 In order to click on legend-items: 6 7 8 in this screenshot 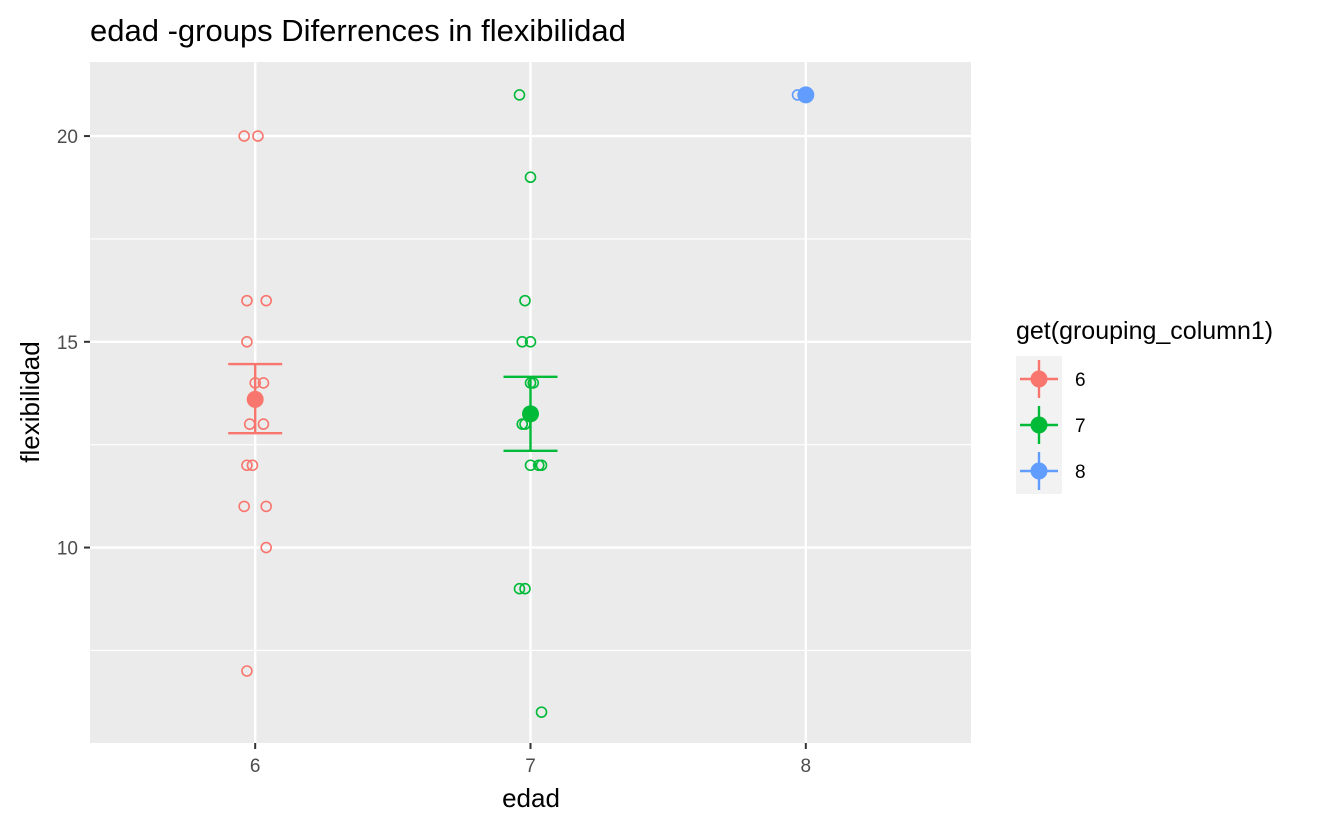, I will do `click(1051, 425)`.